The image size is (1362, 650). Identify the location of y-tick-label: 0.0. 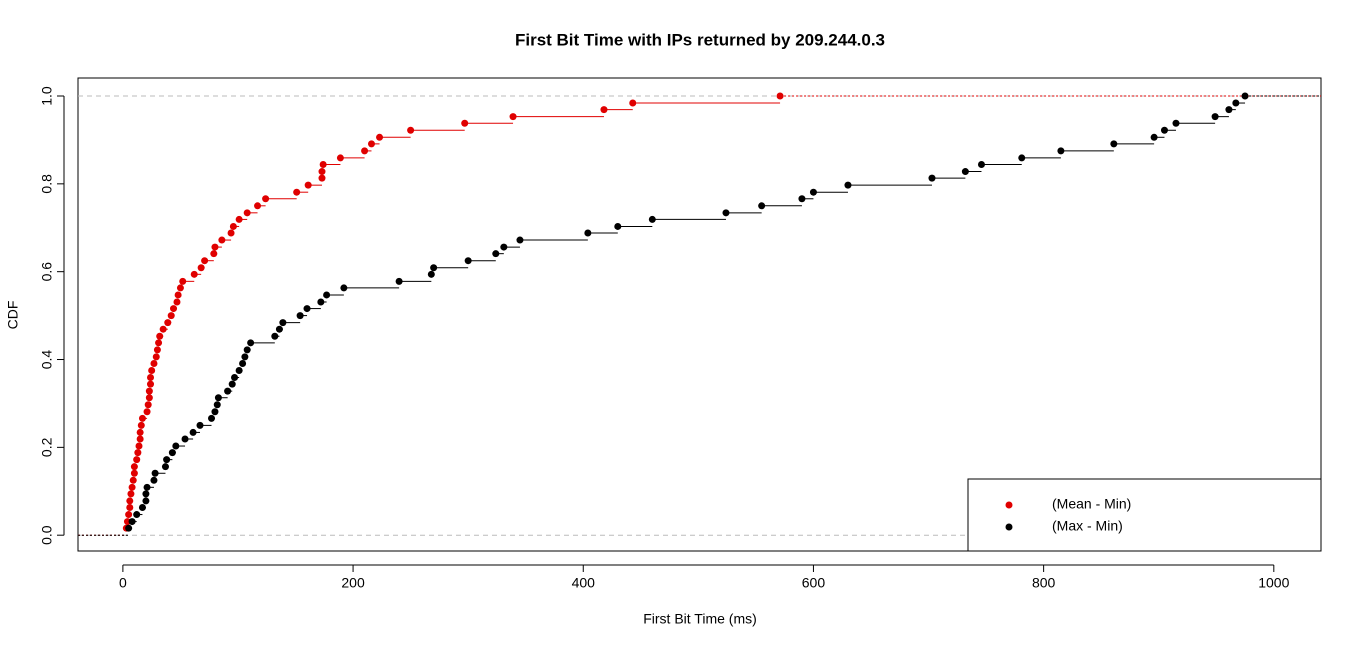
(47, 535).